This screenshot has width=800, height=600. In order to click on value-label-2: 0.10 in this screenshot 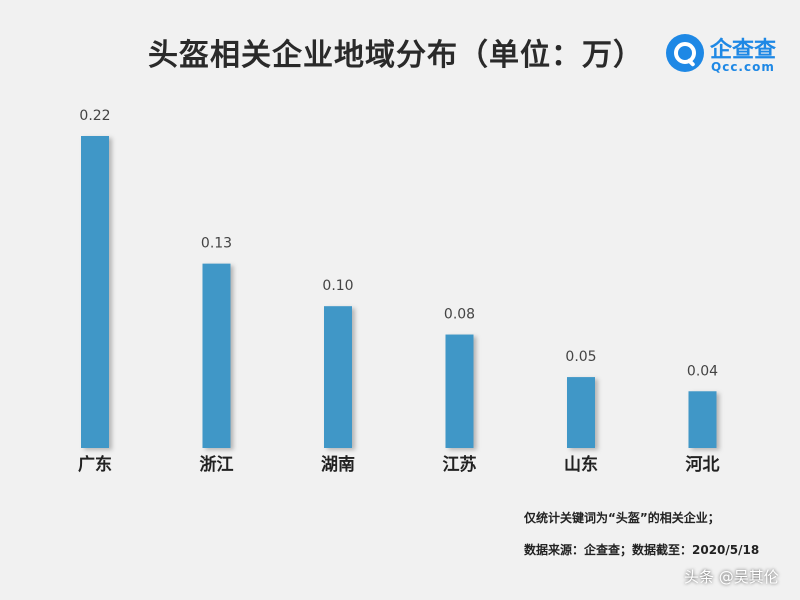, I will do `click(337, 286)`.